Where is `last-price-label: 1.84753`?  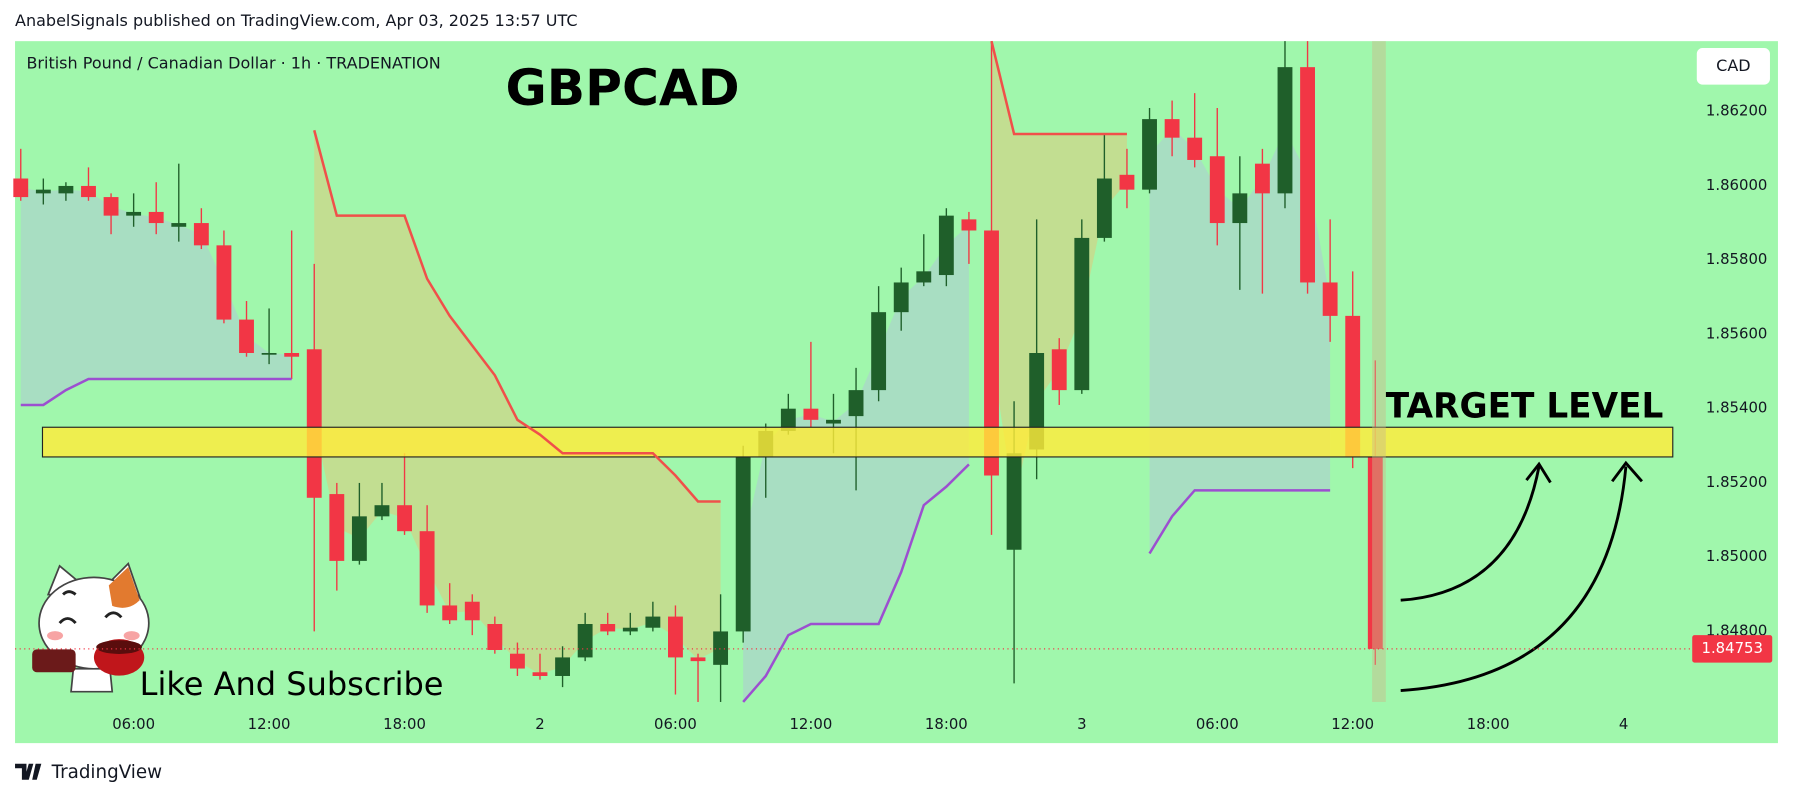 last-price-label: 1.84753 is located at coordinates (1732, 648).